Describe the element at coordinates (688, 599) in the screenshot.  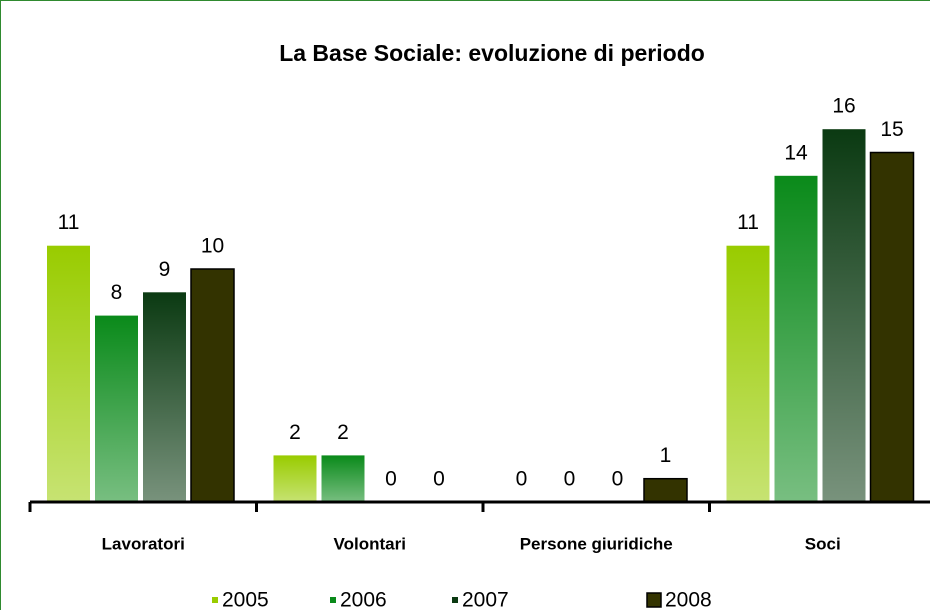
I see `legend-label: 2008` at that location.